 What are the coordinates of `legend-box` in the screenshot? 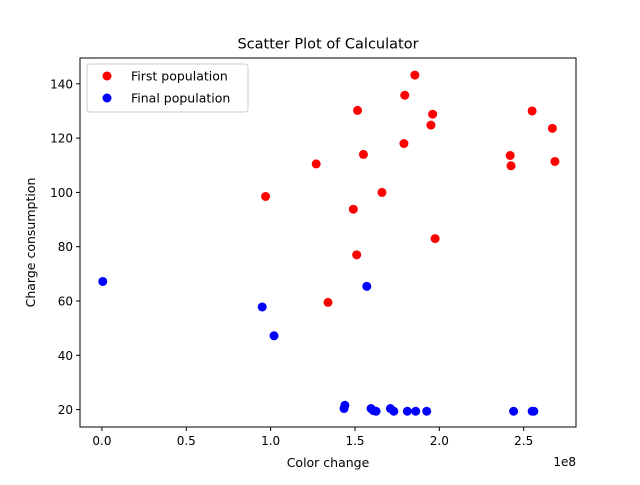 It's located at (167, 88).